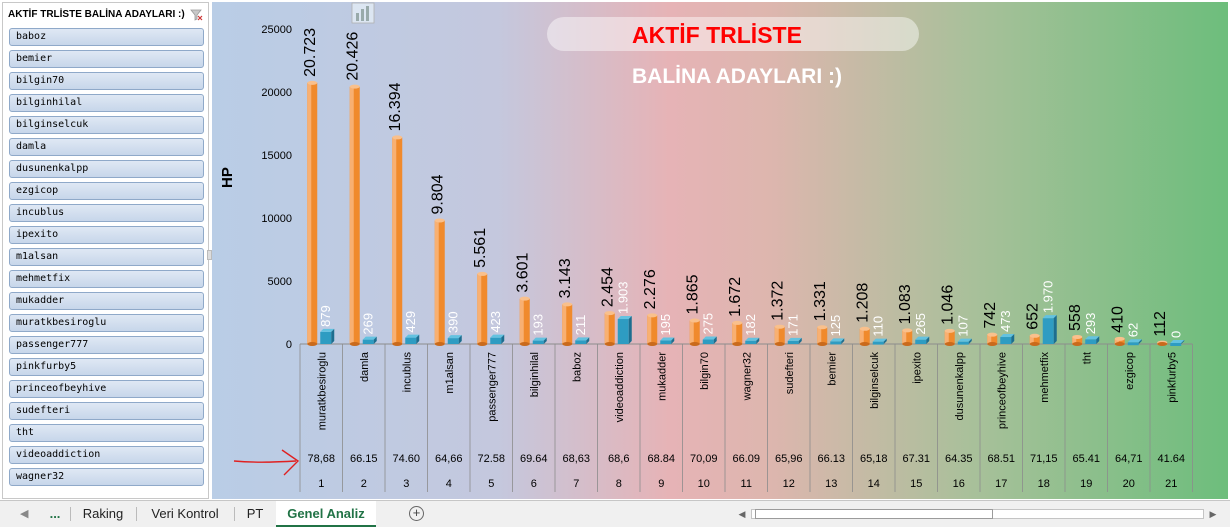 The image size is (1230, 527). I want to click on y-tick-label: 10000, so click(276, 219).